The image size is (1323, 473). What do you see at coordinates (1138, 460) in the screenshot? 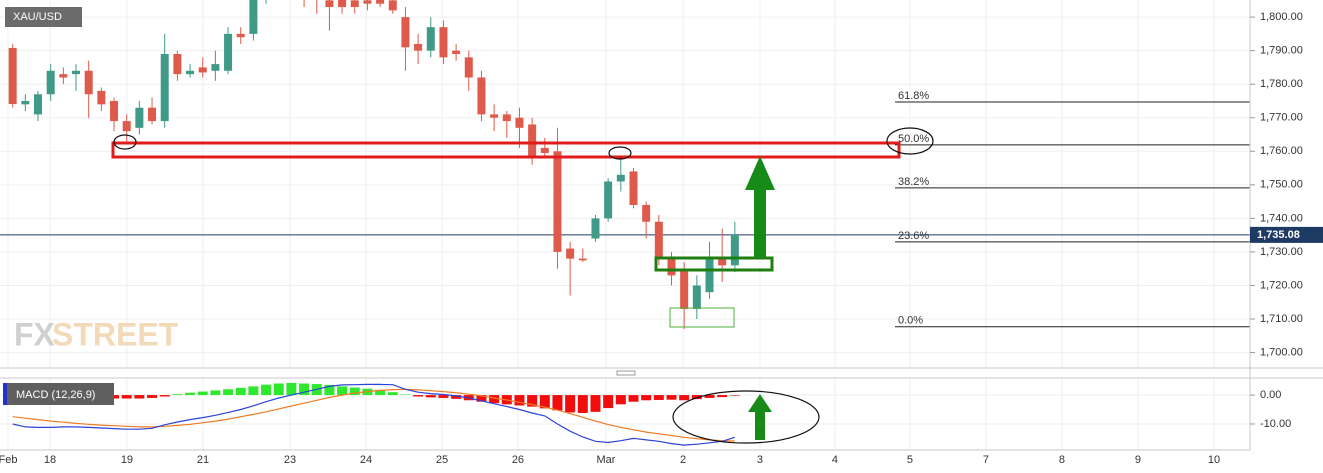
I see `x-tick-label: 9` at bounding box center [1138, 460].